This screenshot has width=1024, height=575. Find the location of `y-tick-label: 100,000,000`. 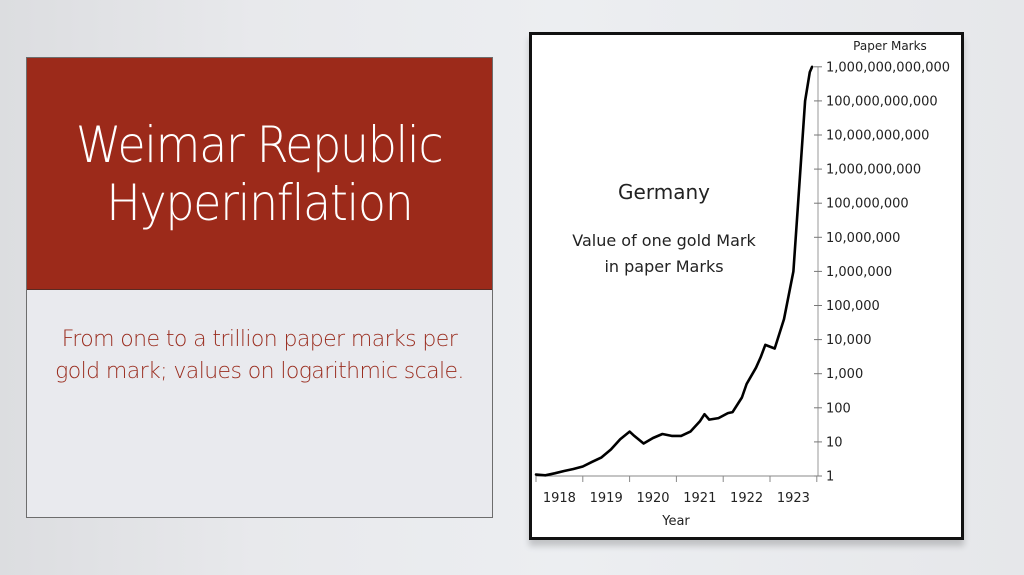

y-tick-label: 100,000,000 is located at coordinates (867, 204).